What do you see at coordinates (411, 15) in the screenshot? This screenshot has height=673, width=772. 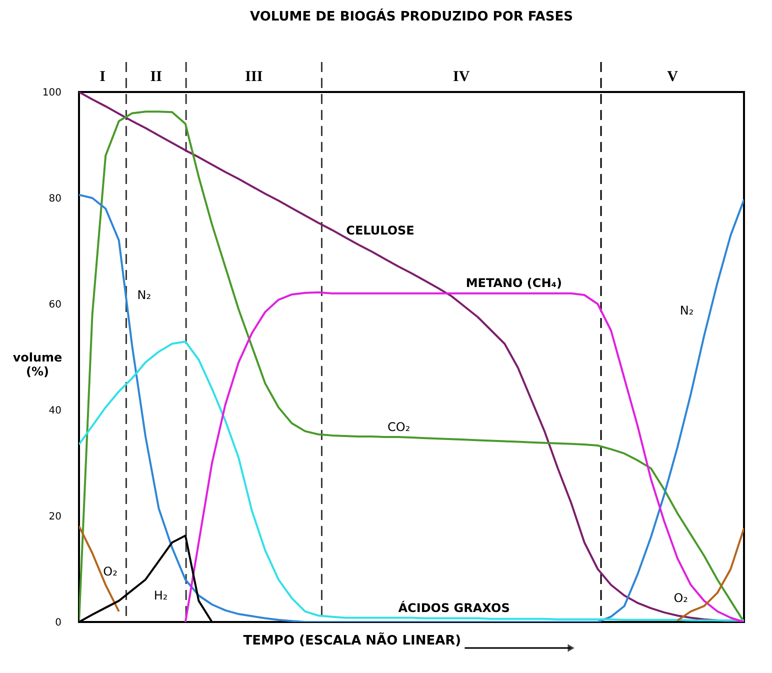 I see `chart-title: VOLUME DE BIOGÁS PRODUZIDO POR FASES` at bounding box center [411, 15].